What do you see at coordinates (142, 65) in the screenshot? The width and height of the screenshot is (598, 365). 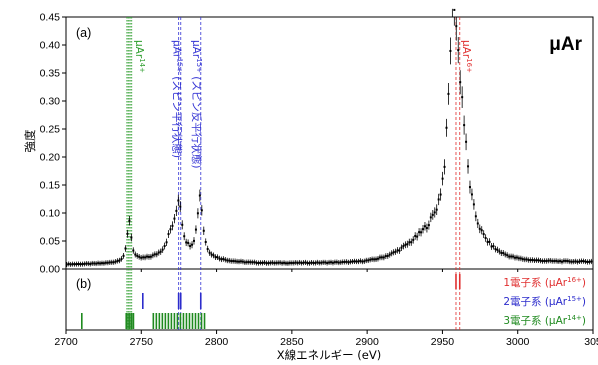 I see `annotation-label-charge: 14+` at bounding box center [142, 65].